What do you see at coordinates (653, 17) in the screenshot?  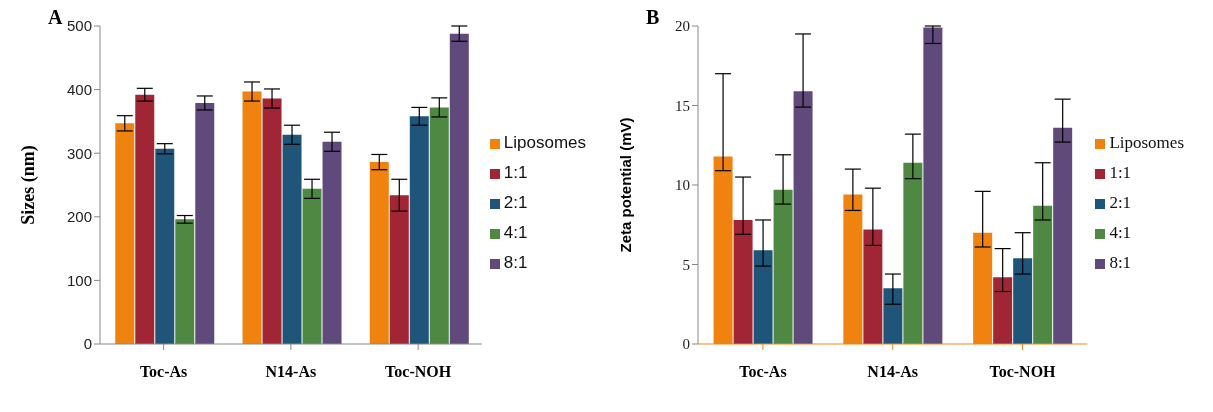 I see `chart-title: B` at bounding box center [653, 17].